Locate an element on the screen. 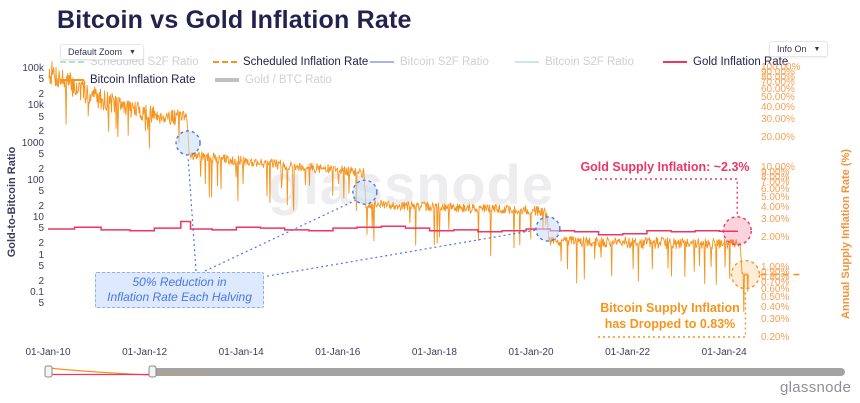  rtick-label: 0.90% is located at coordinates (775, 272).